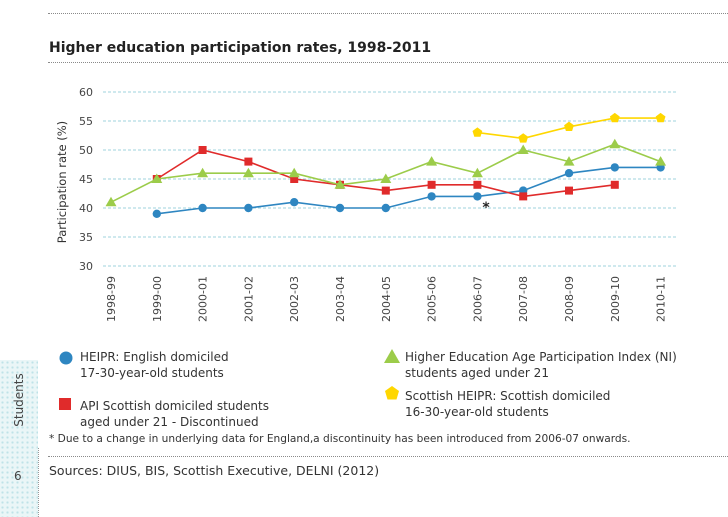 The image size is (728, 517). What do you see at coordinates (65, 404) in the screenshot?
I see `legend-marker-api-scotland` at bounding box center [65, 404].